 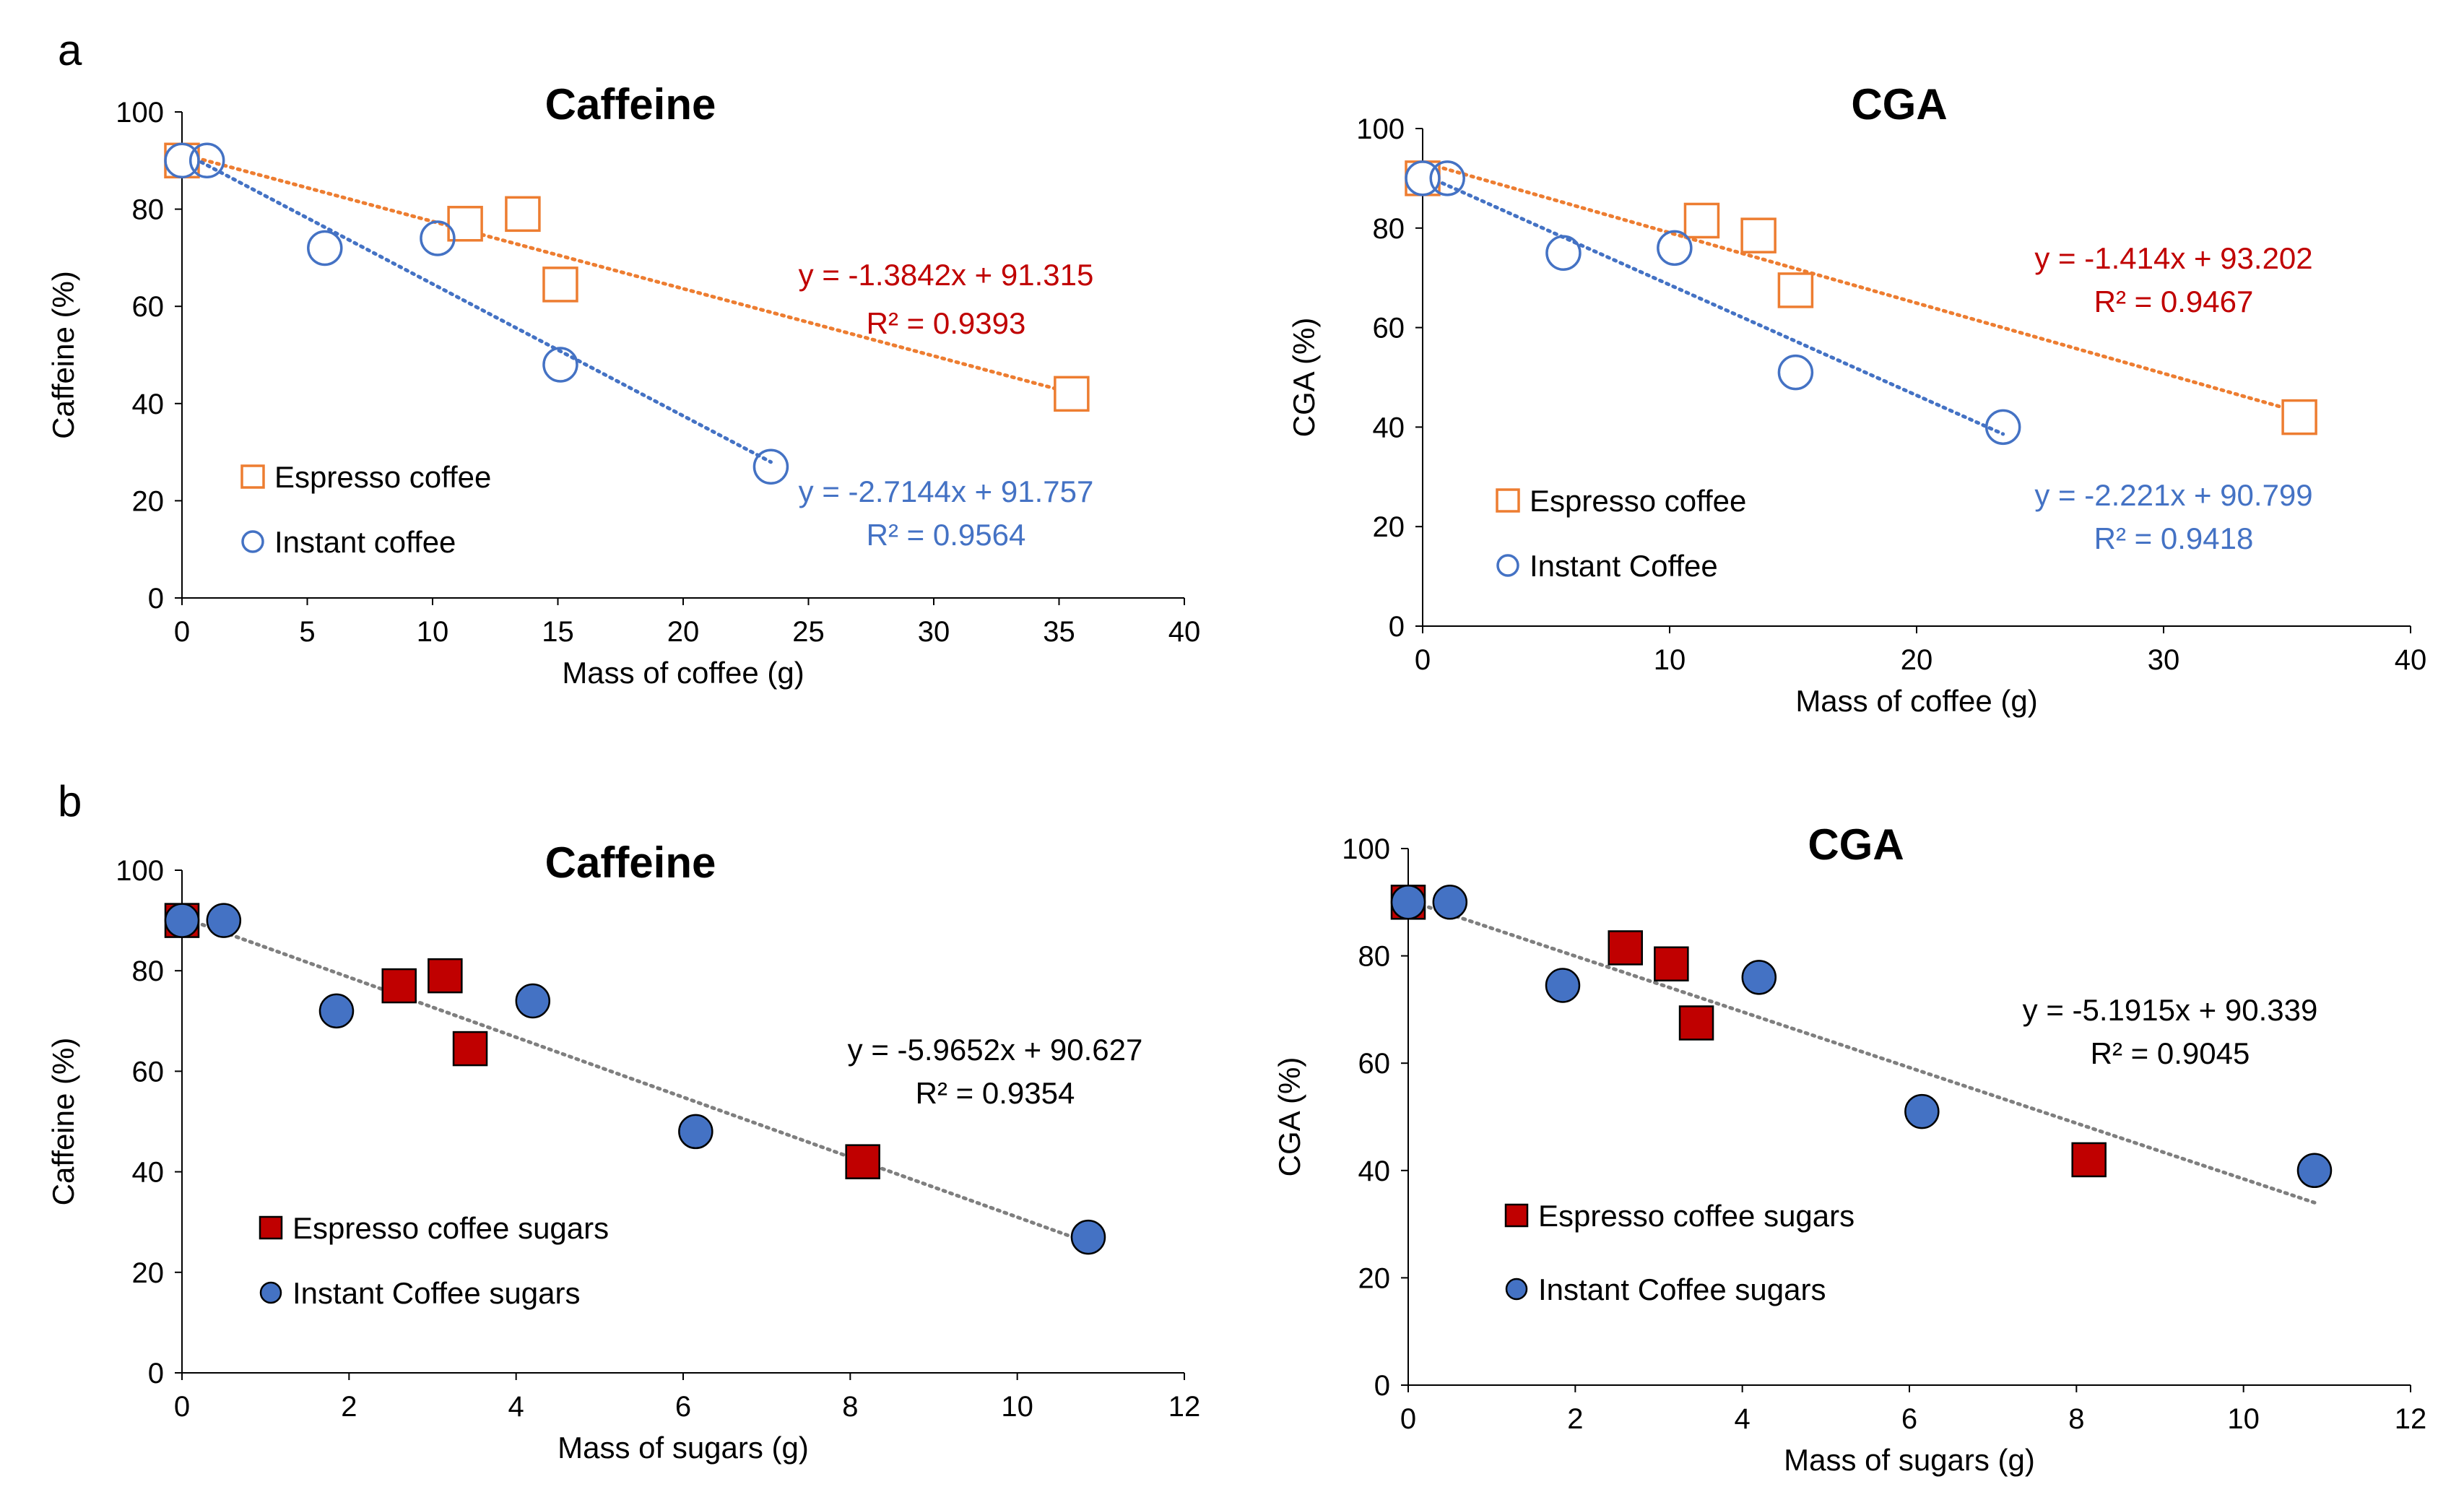 What do you see at coordinates (1059, 632) in the screenshot?
I see `x-tick-label: 35` at bounding box center [1059, 632].